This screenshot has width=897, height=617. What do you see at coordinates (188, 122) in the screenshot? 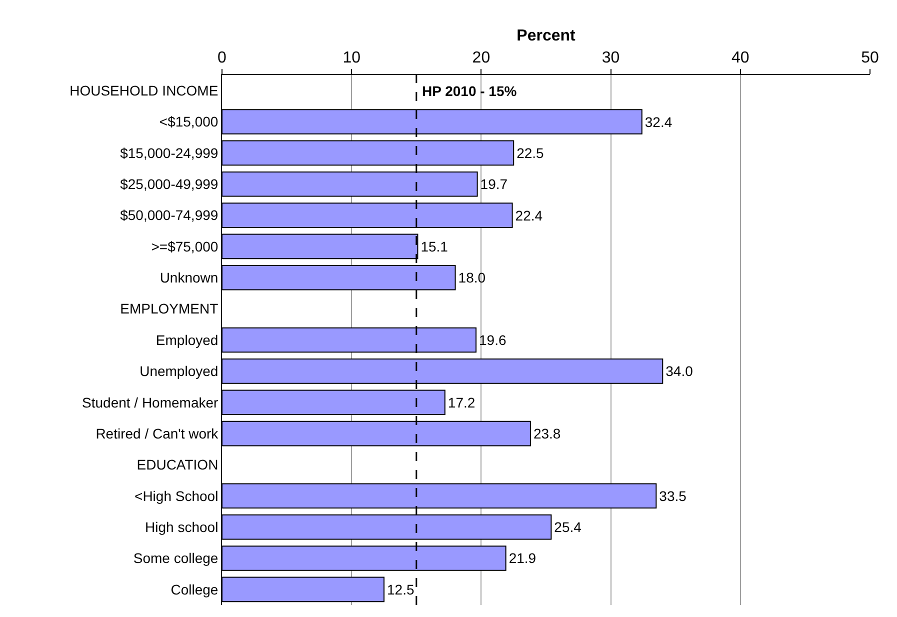
I see `y-tick-label: <$15,000` at bounding box center [188, 122].